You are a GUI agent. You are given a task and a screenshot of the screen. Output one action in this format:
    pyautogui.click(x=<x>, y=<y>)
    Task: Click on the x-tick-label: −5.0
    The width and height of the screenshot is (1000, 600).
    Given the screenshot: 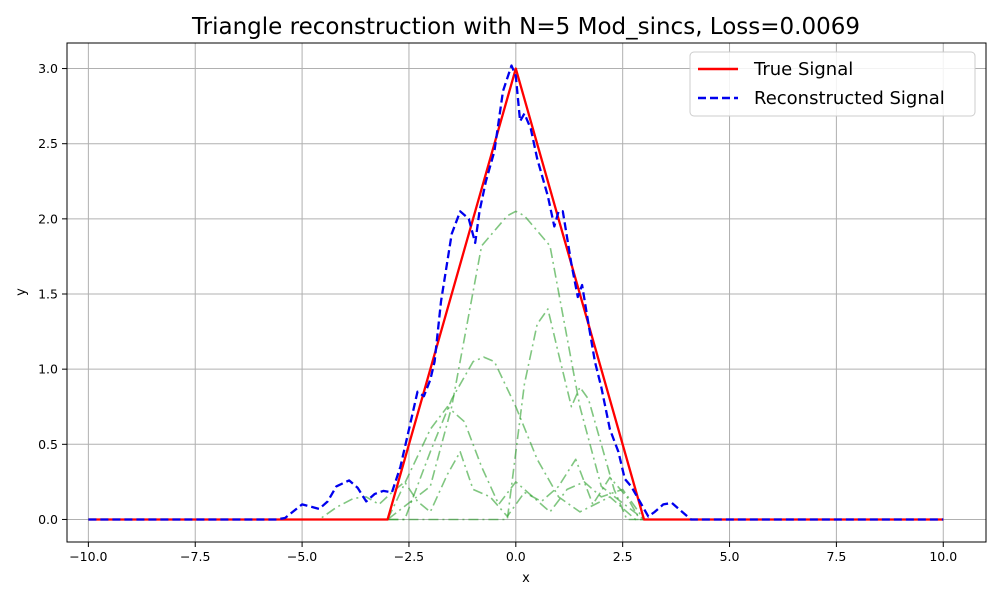 What is the action you would take?
    pyautogui.click(x=302, y=556)
    